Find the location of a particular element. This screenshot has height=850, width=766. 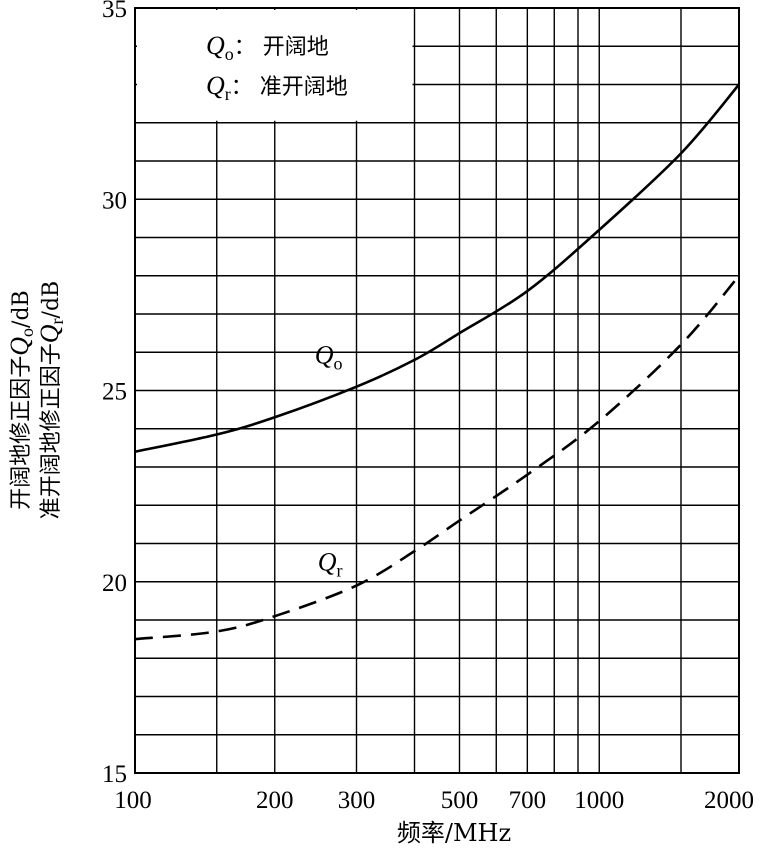

x-tick-label: 700 is located at coordinates (528, 800).